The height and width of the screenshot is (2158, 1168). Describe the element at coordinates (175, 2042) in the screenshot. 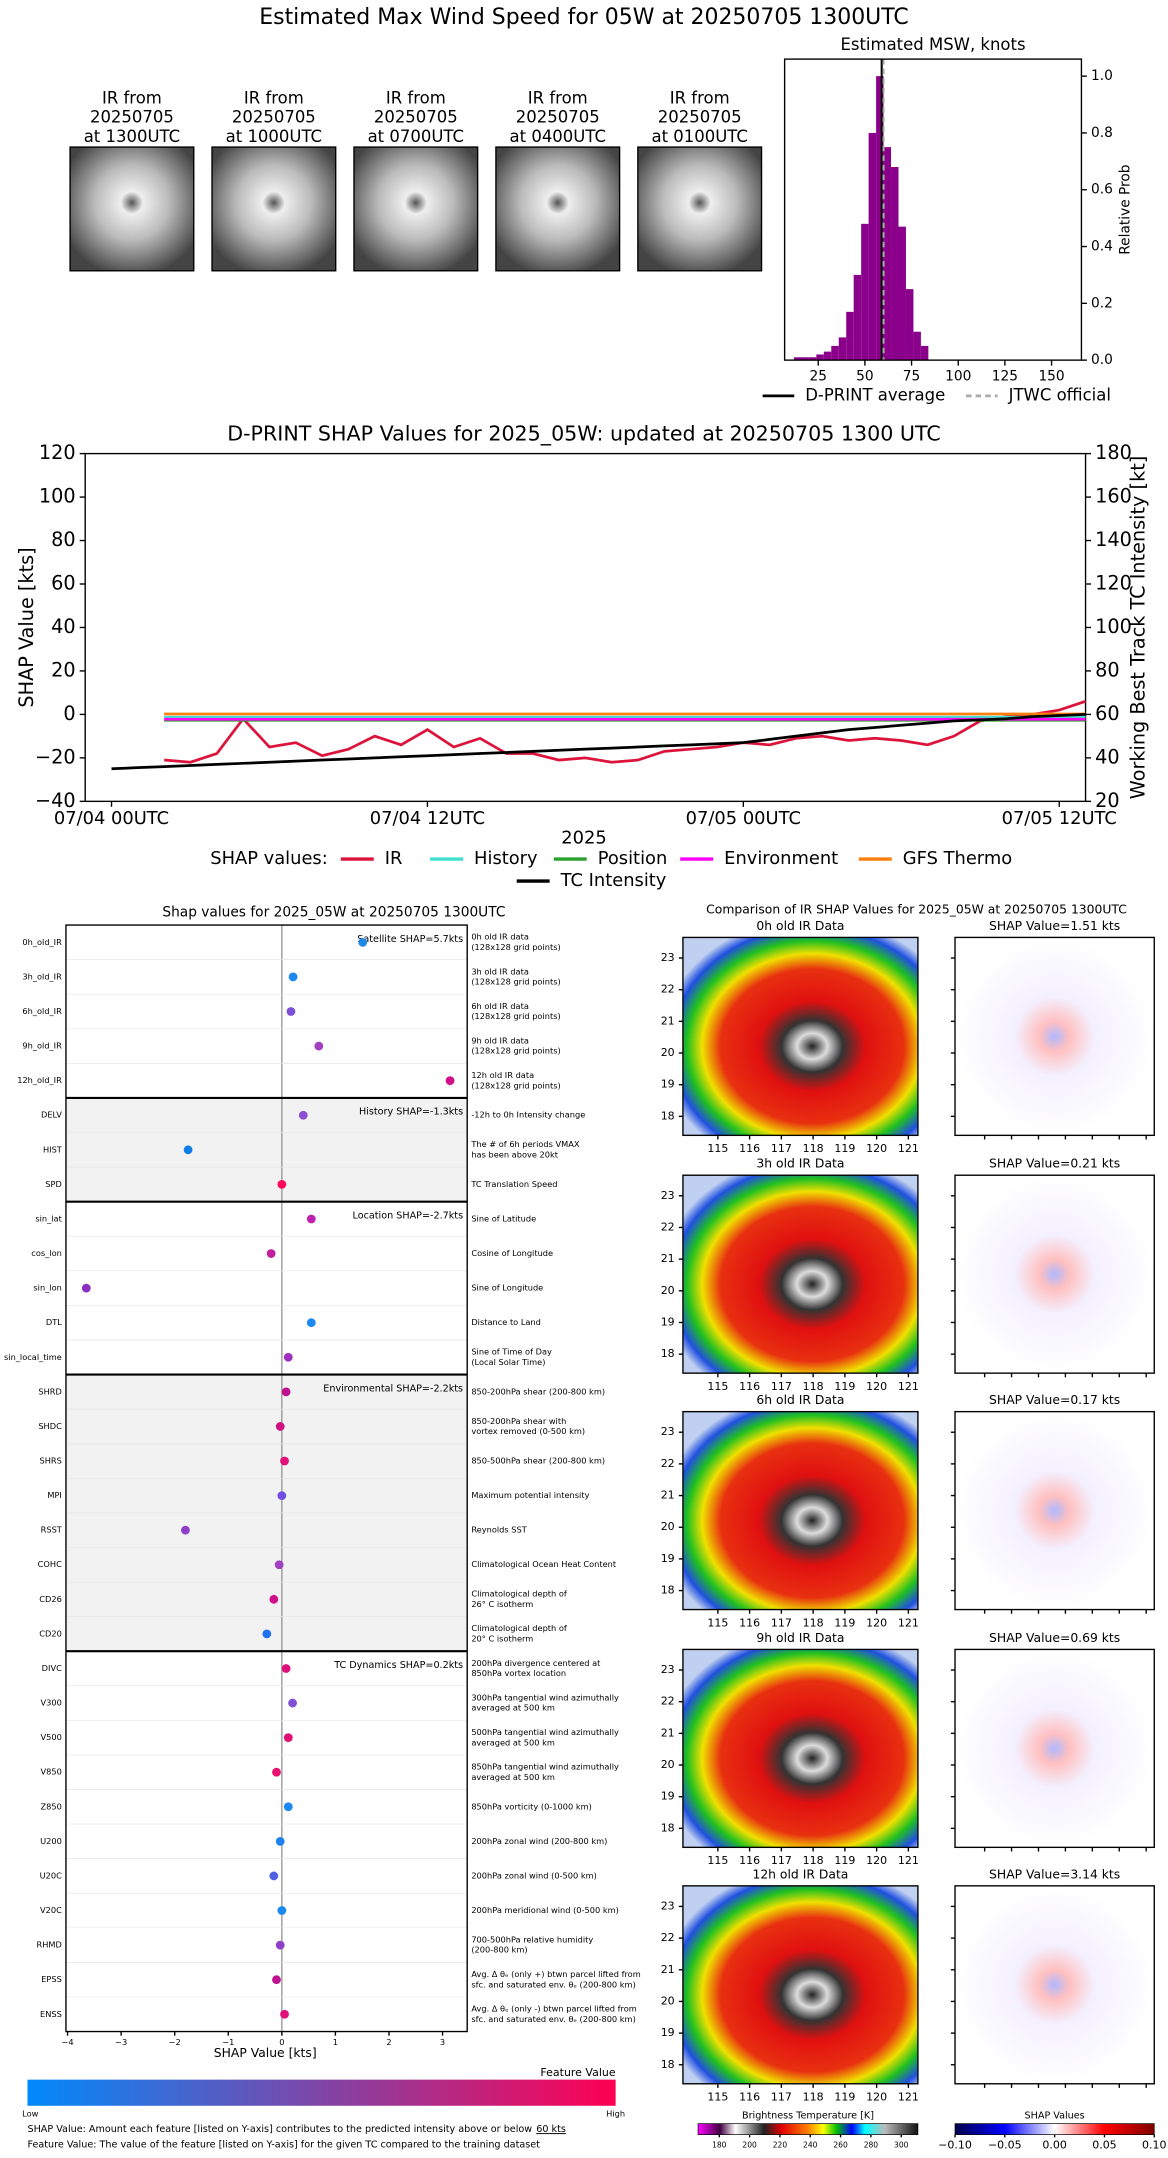

I see `x-tick-label: −2` at that location.